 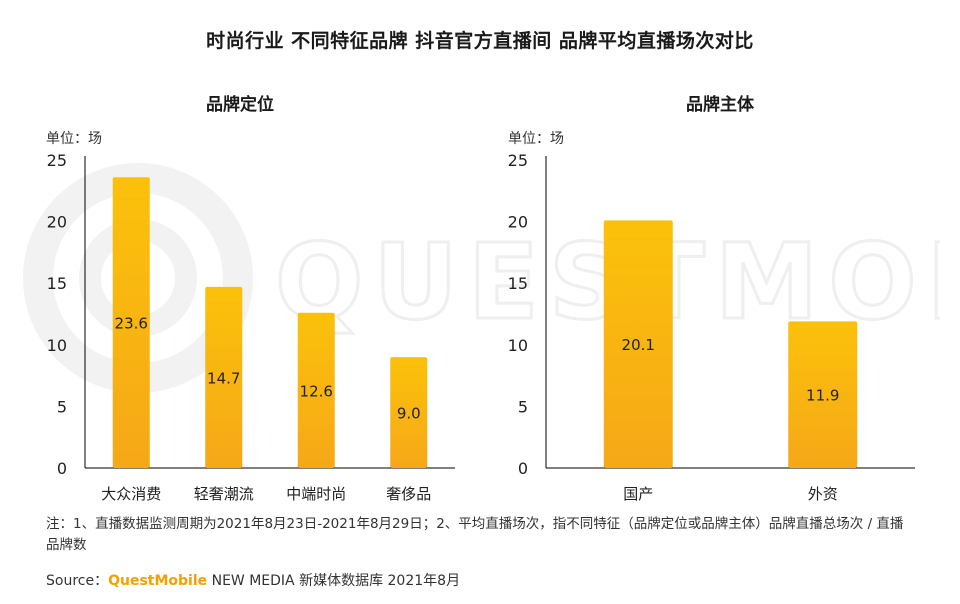 I want to click on bar-value-label: 9.0, so click(x=409, y=414).